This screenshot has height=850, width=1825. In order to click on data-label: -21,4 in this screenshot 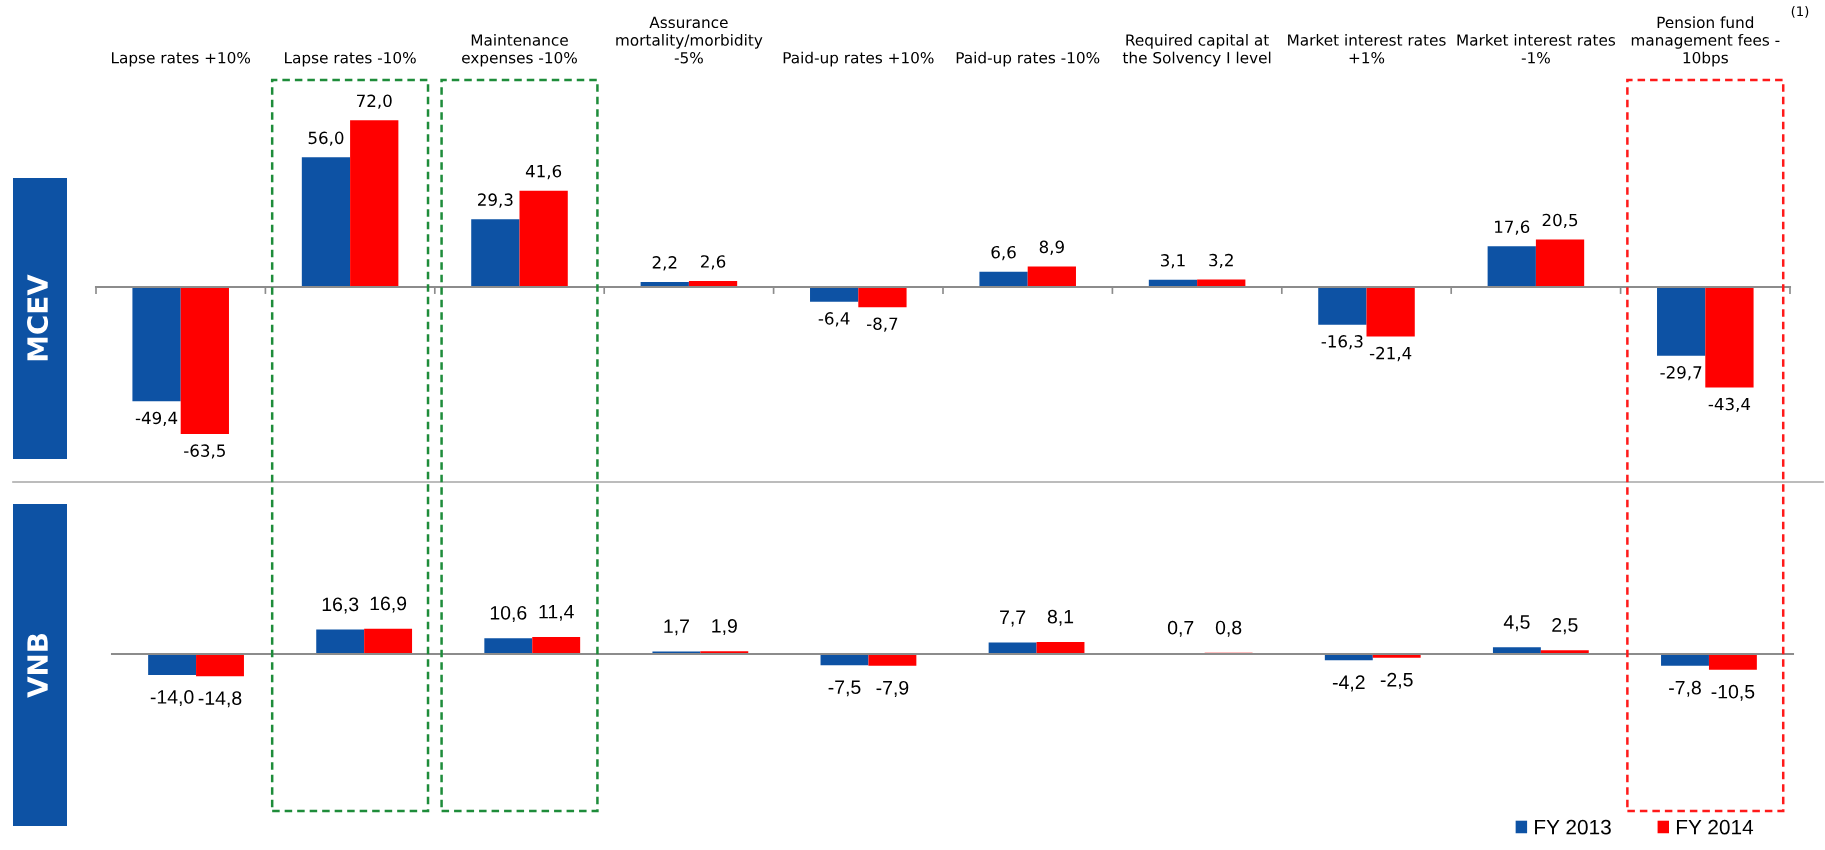, I will do `click(1390, 354)`.